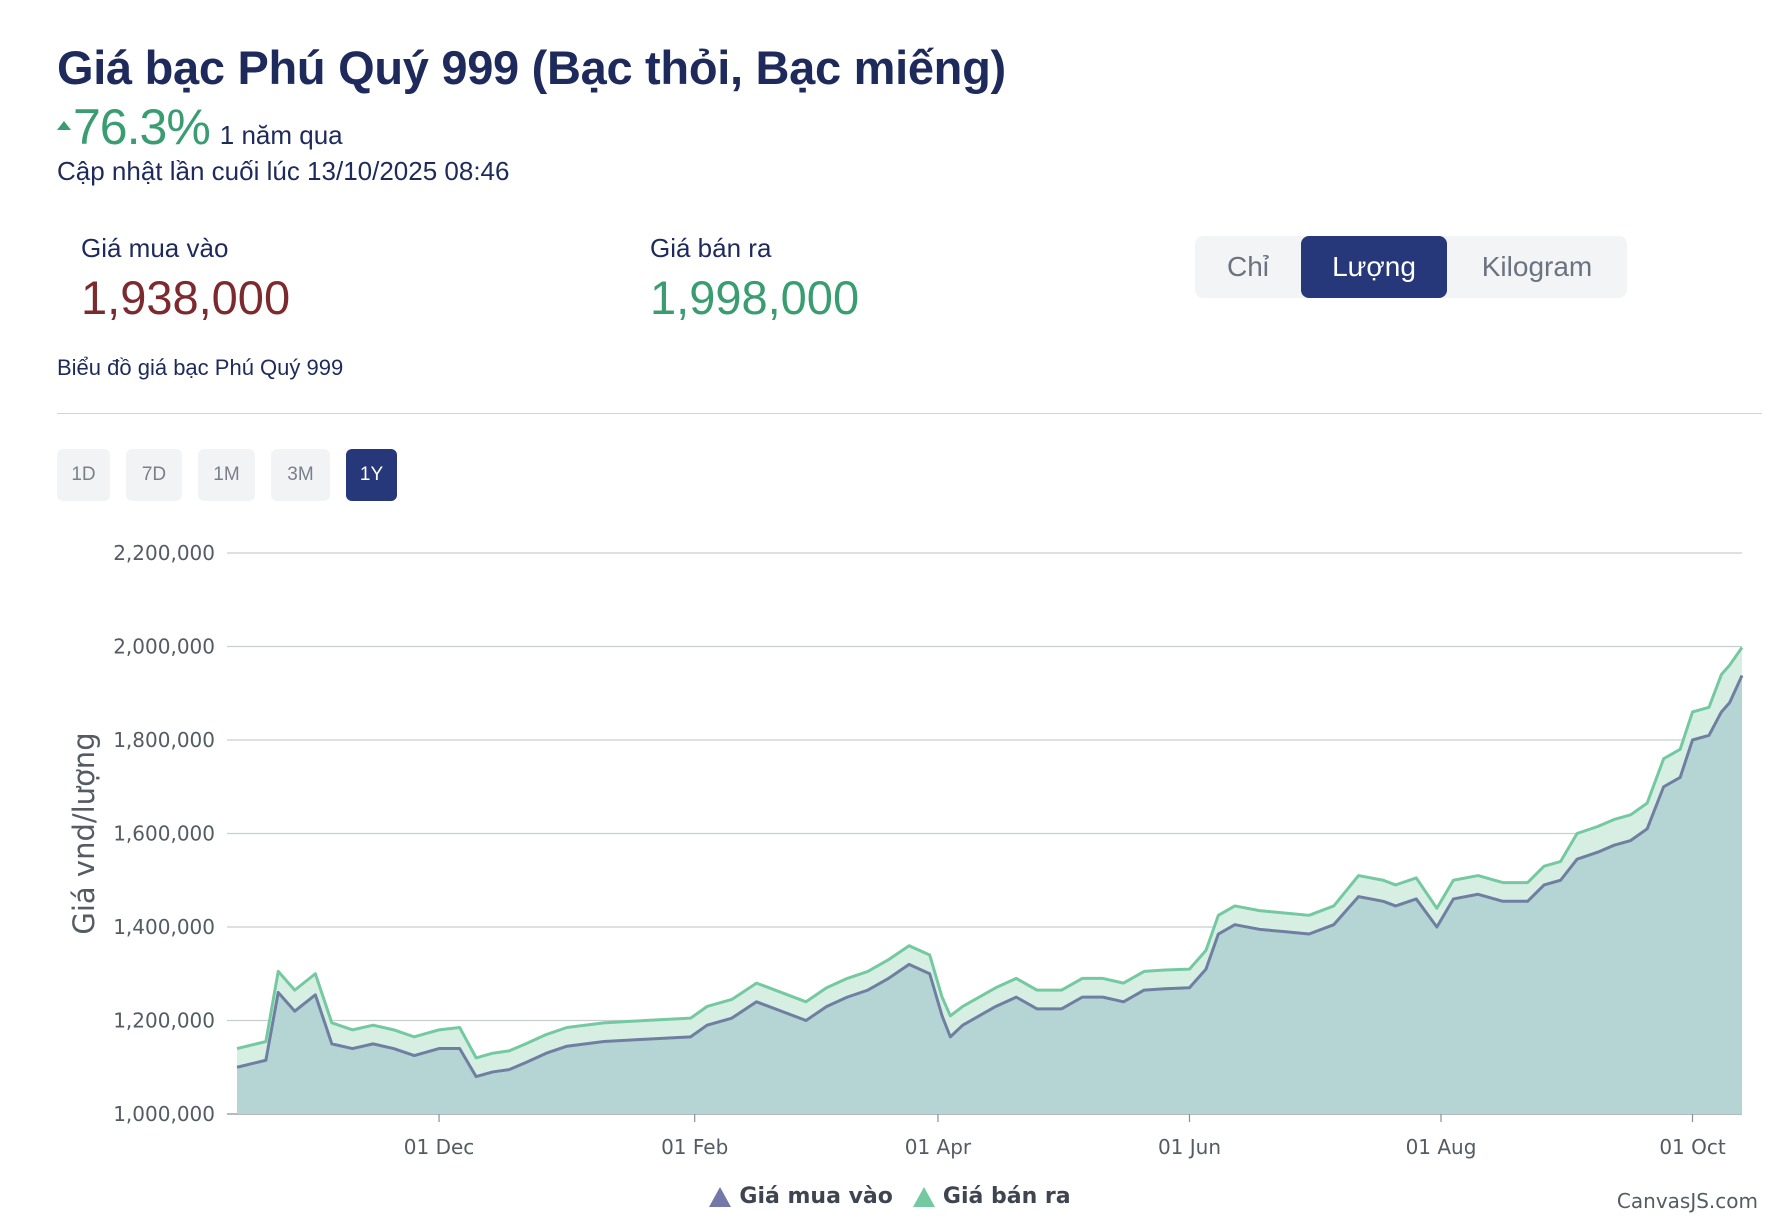  I want to click on range-button-1m: 1M, so click(226, 475).